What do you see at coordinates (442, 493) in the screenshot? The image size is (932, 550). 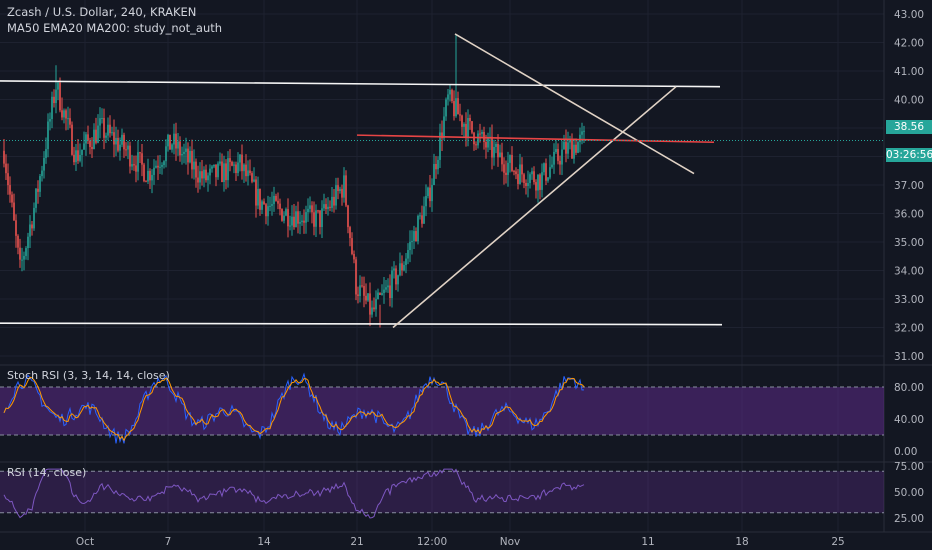 I see `rsi-pane` at bounding box center [442, 493].